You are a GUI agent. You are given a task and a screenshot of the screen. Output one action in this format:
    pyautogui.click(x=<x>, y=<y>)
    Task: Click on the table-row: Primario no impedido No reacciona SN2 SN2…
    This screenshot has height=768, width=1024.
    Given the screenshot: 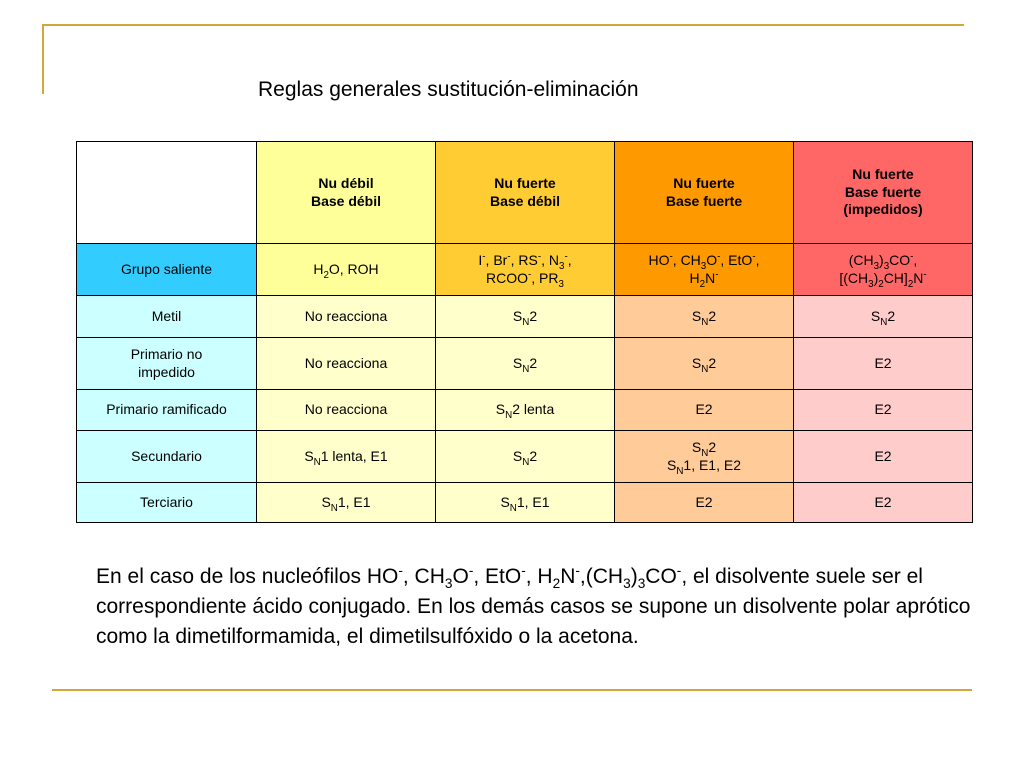 What is the action you would take?
    pyautogui.click(x=524, y=363)
    